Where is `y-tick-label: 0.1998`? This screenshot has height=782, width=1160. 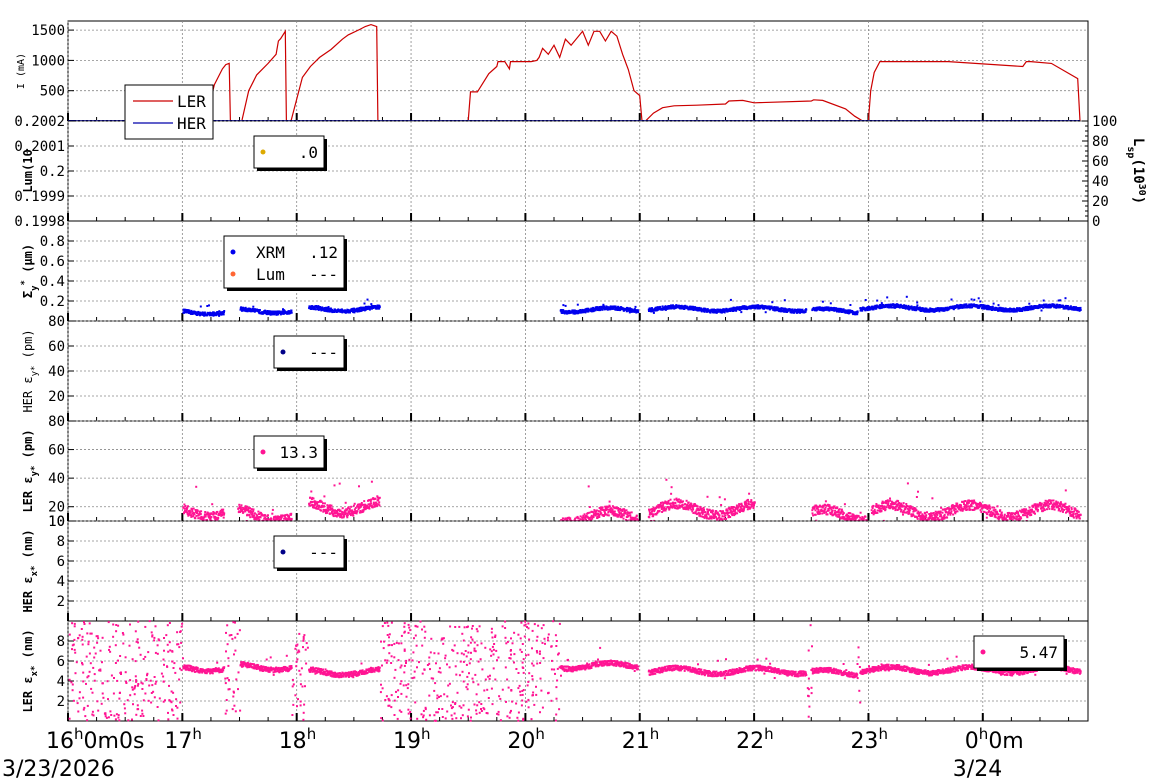
y-tick-label: 0.1998 is located at coordinates (39, 222).